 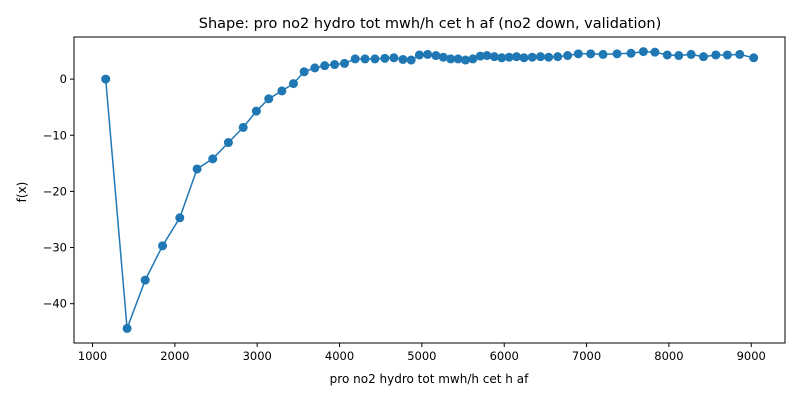 I want to click on x-axis-ticks: 1000 2000 3000 4000 5000 6000 7000 8000 9000, so click(x=422, y=353).